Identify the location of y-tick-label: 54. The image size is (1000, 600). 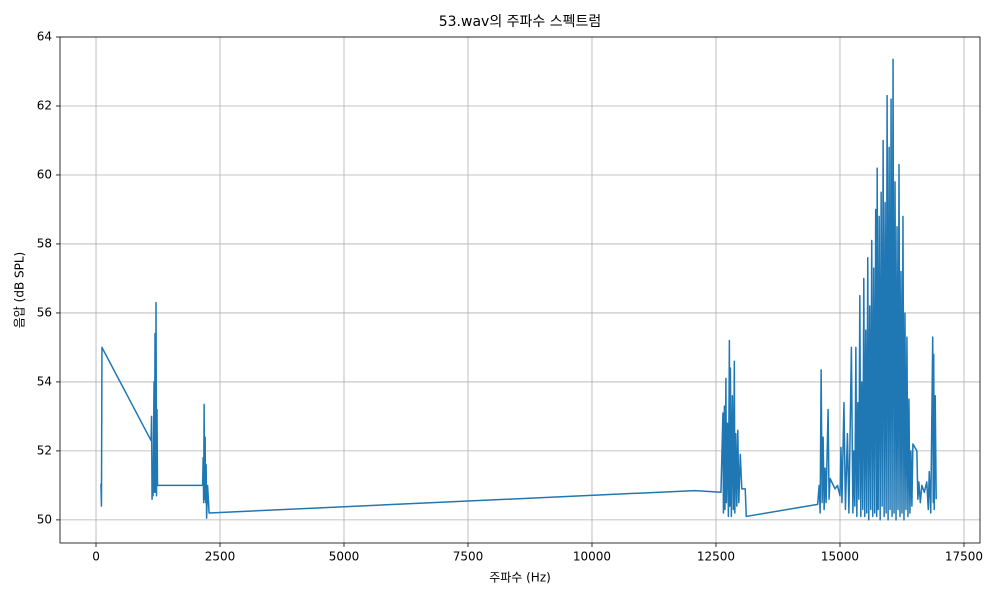
(44, 381).